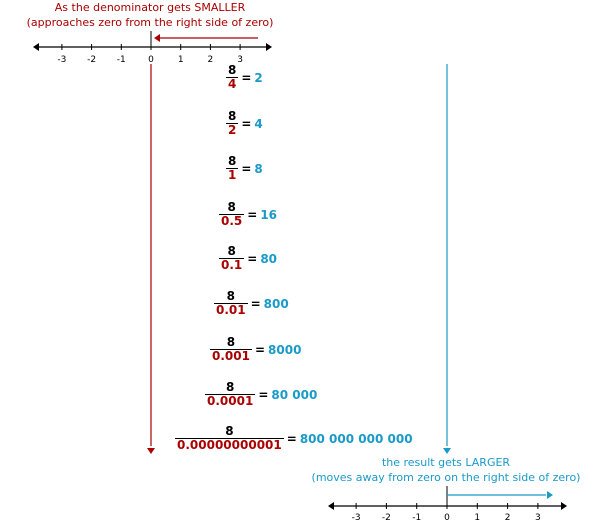 The width and height of the screenshot is (599, 520). What do you see at coordinates (231, 356) in the screenshot?
I see `denominator: 0.001` at bounding box center [231, 356].